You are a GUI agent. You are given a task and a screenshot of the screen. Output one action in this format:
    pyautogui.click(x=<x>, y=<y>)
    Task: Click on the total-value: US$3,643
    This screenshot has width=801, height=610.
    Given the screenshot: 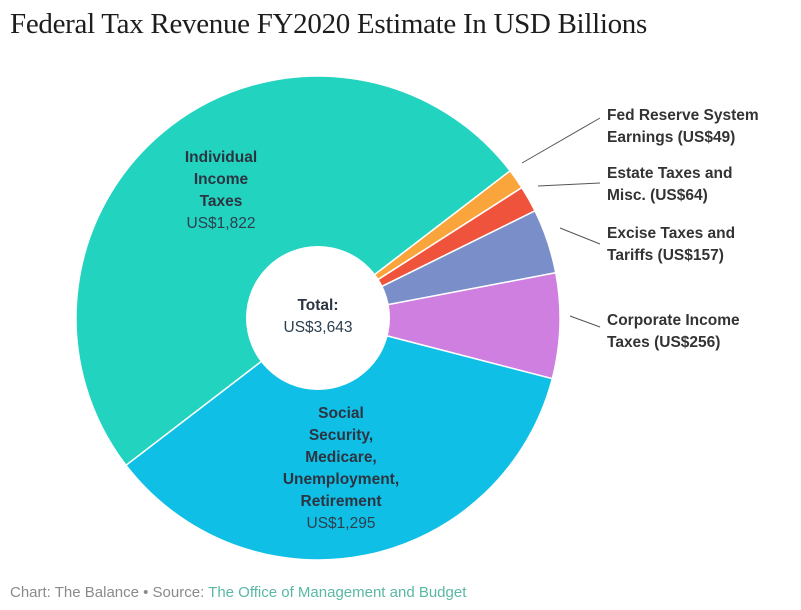 What is the action you would take?
    pyautogui.click(x=318, y=327)
    